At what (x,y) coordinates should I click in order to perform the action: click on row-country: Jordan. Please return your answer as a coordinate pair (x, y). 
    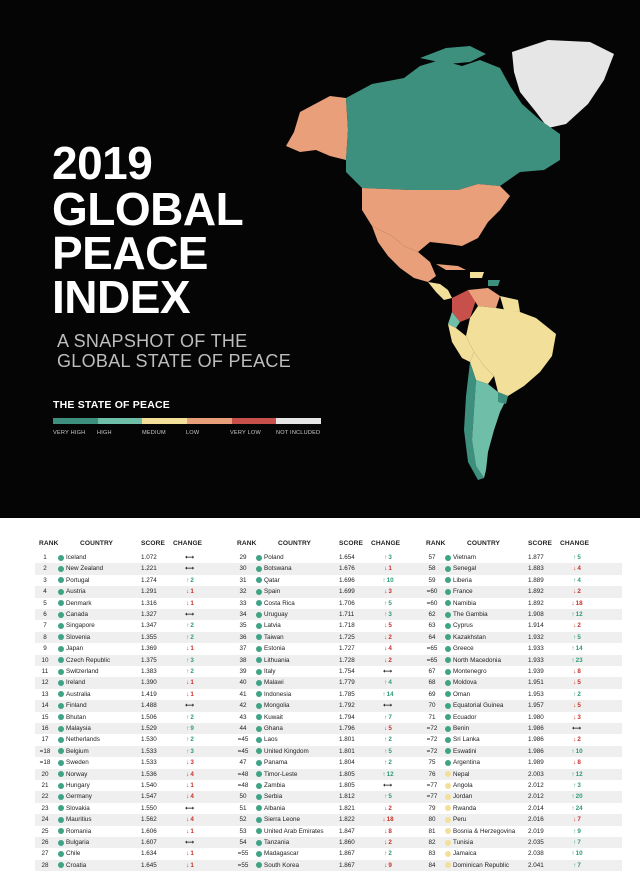
    Looking at the image, I should click on (463, 797).